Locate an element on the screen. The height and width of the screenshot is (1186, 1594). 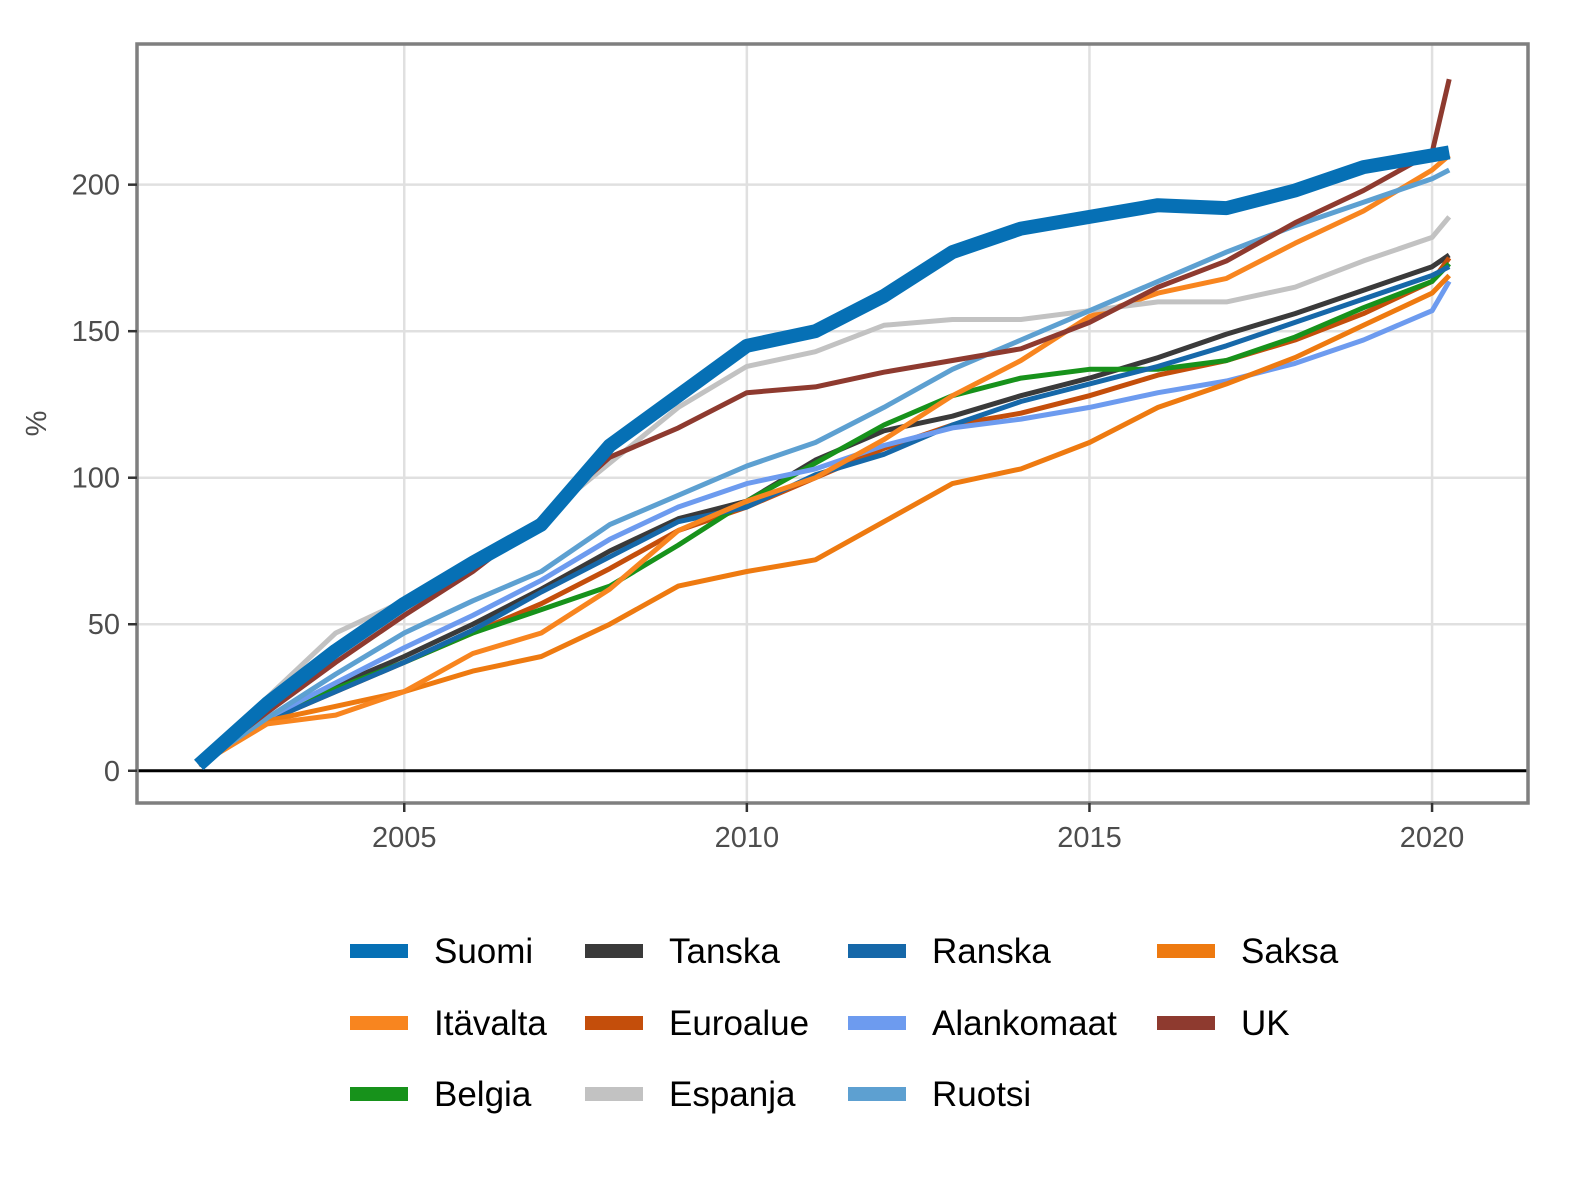
legend-label-euroalue: Euroalue is located at coordinates (739, 1023).